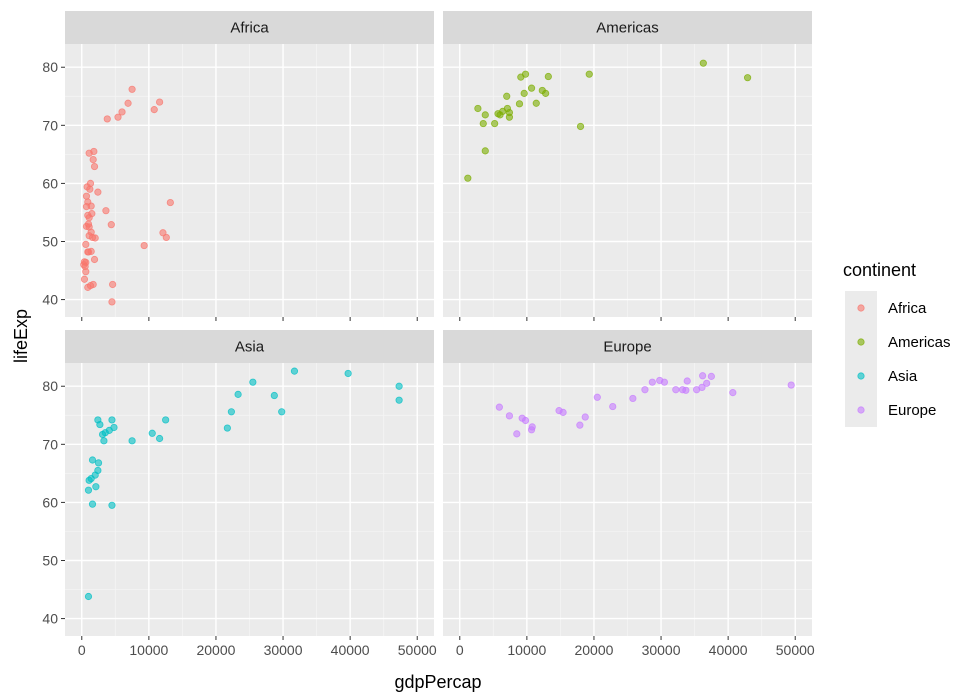  Describe the element at coordinates (907, 308) in the screenshot. I see `legend-entry-label: Africa` at that location.